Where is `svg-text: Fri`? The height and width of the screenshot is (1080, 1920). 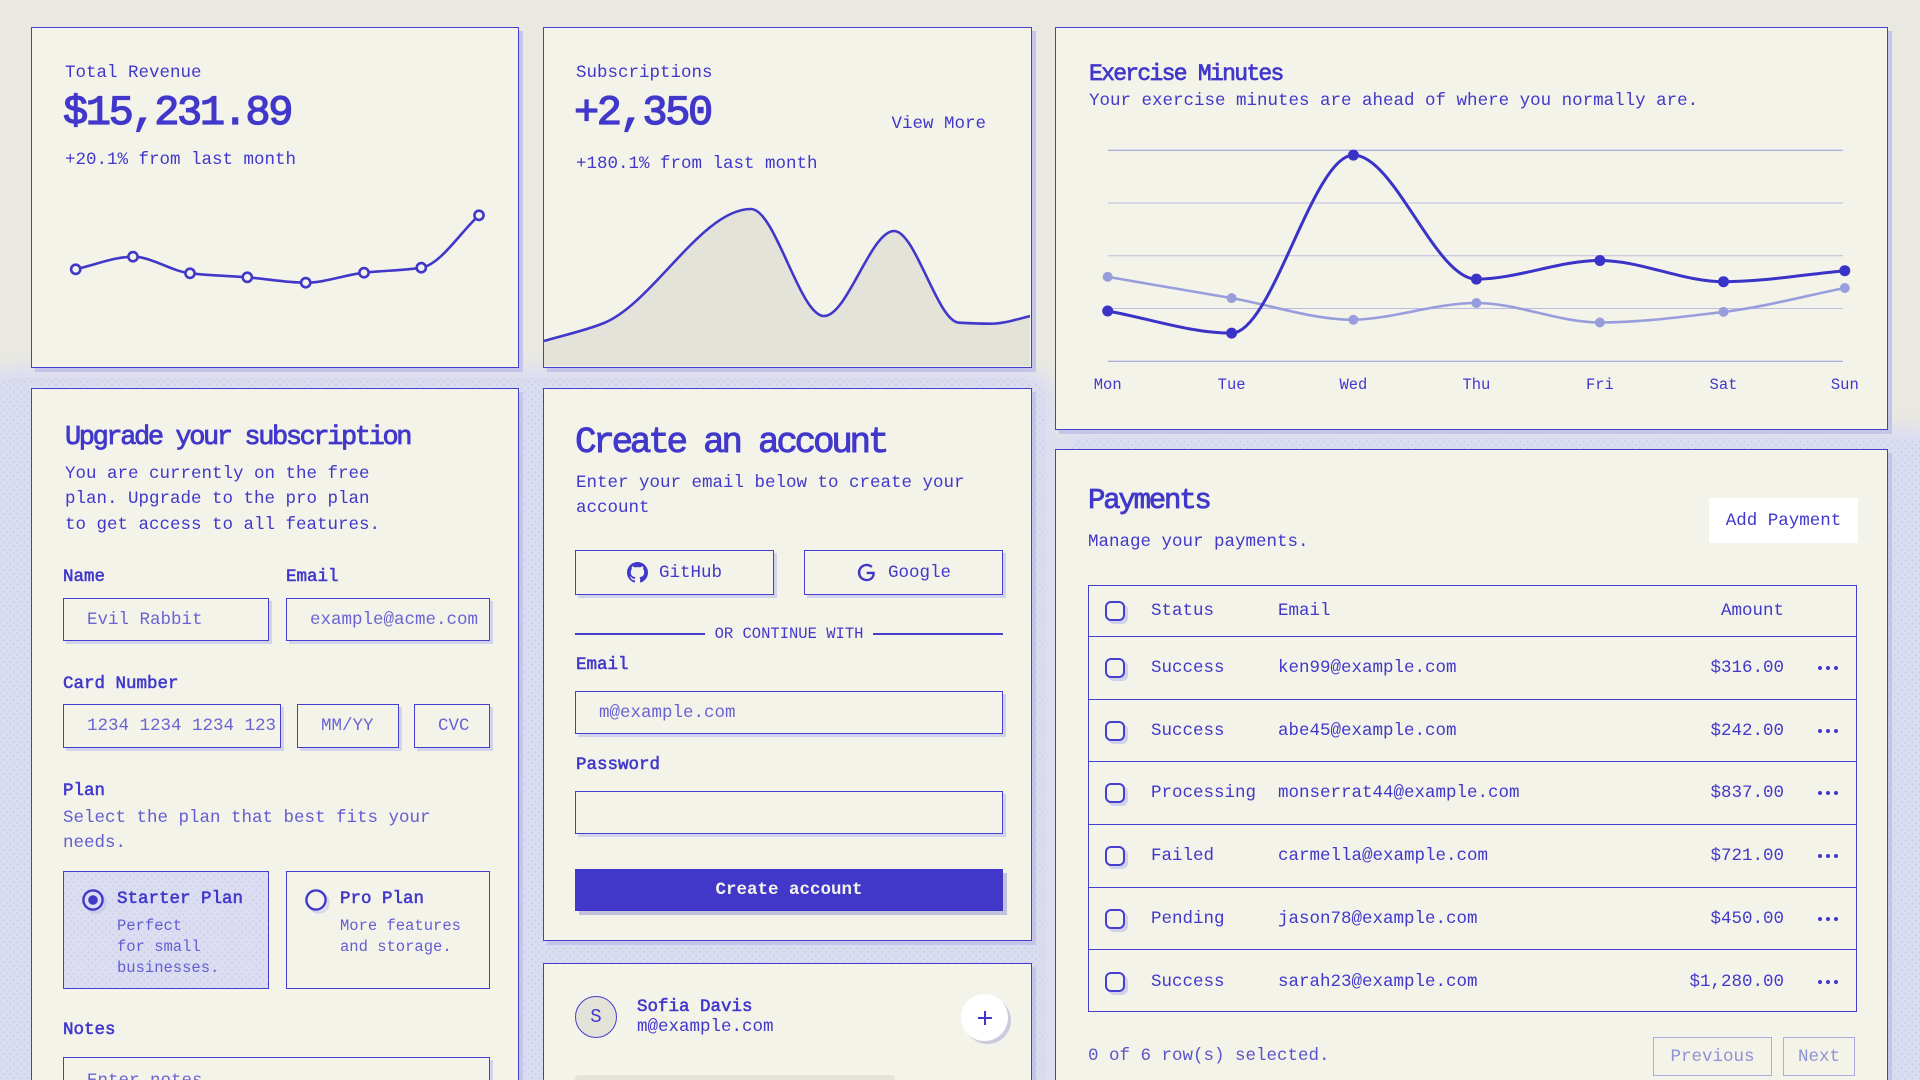 svg-text: Fri is located at coordinates (1600, 385).